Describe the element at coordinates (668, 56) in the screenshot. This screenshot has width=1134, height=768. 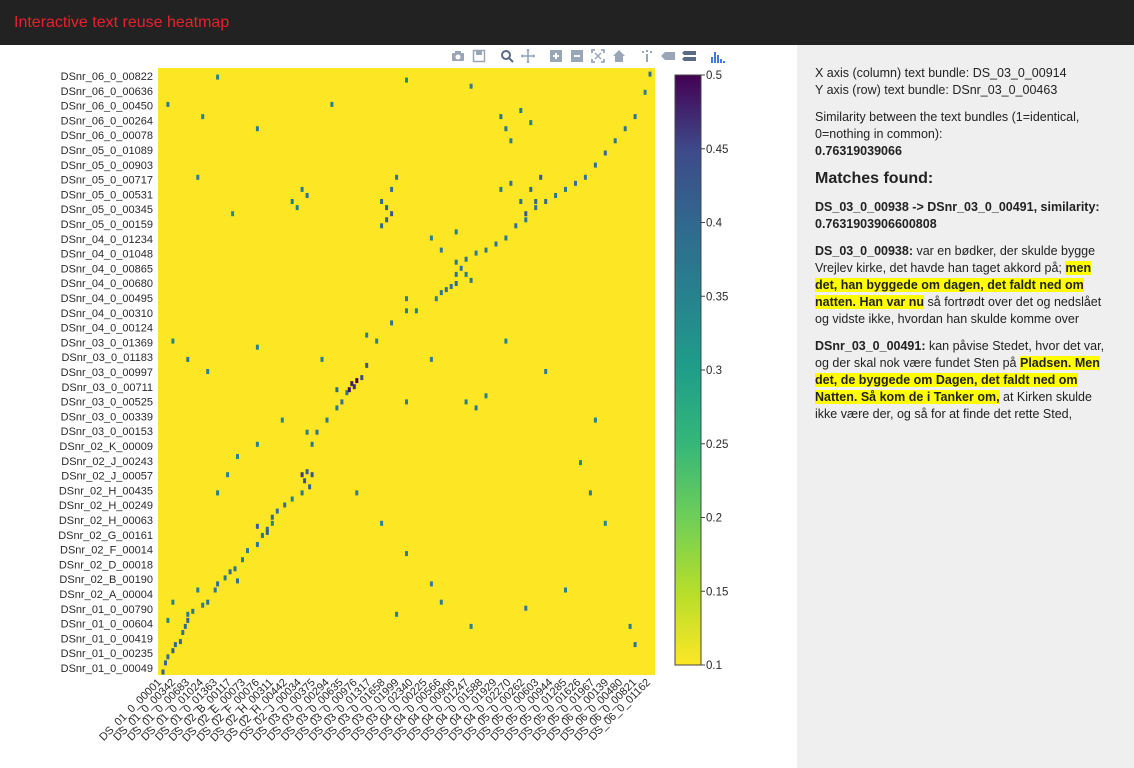
I see `hover-closest-icon` at that location.